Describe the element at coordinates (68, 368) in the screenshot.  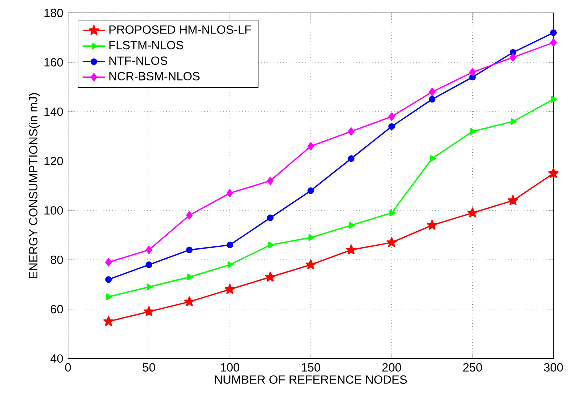
I see `x-tick-label: 0` at that location.